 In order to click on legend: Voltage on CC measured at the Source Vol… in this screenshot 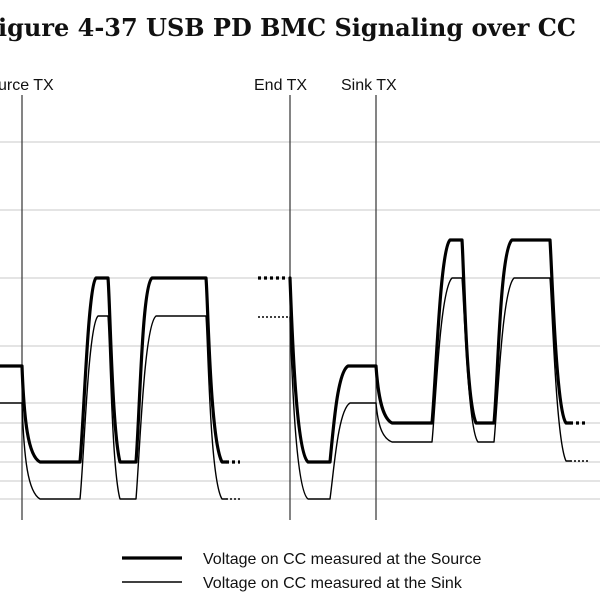, I will do `click(301, 571)`.